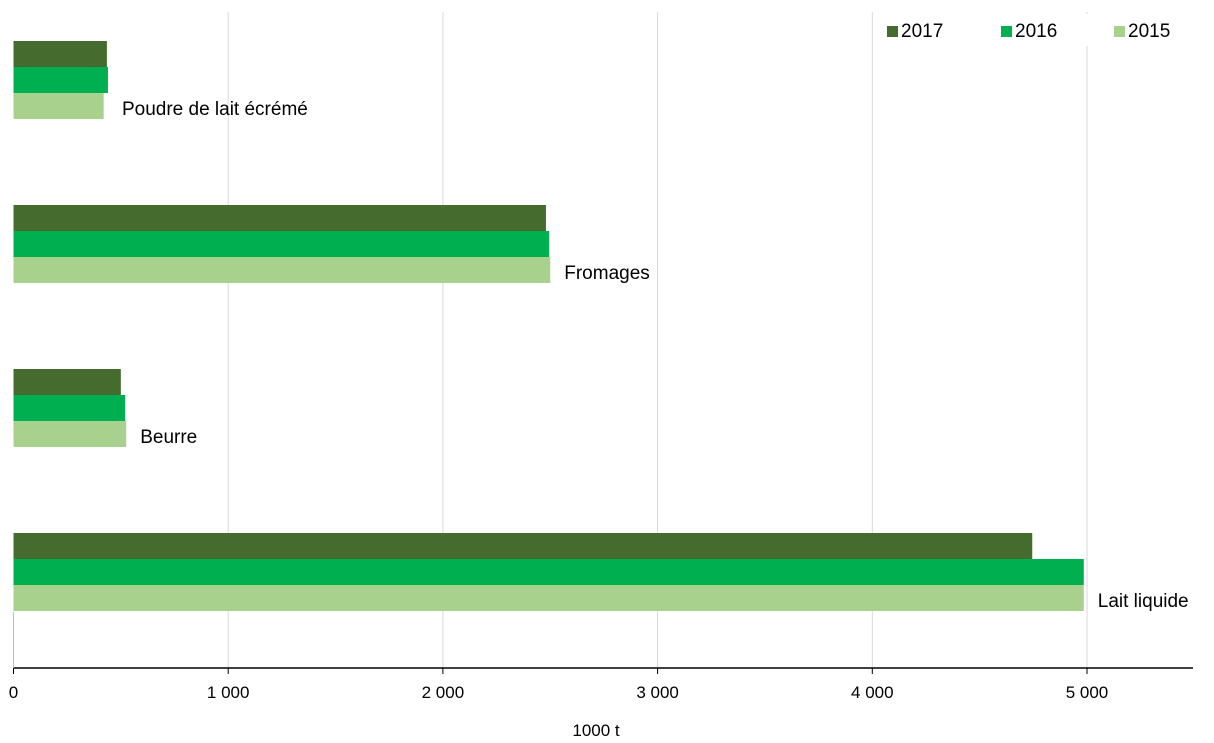 The image size is (1214, 743). What do you see at coordinates (282, 270) in the screenshot?
I see `bar-fromages-2015` at bounding box center [282, 270].